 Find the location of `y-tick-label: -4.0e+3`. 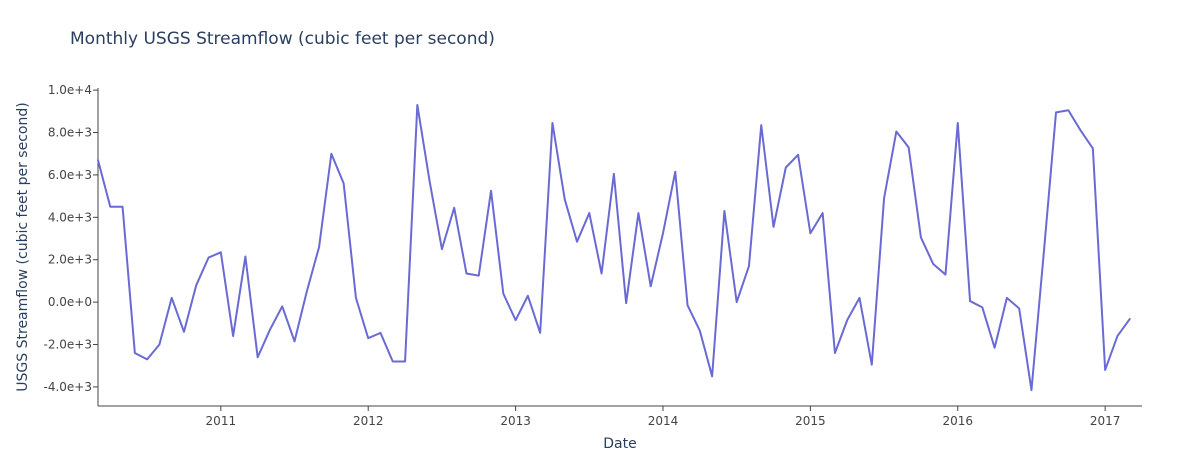

y-tick-label: -4.0e+3 is located at coordinates (68, 387).